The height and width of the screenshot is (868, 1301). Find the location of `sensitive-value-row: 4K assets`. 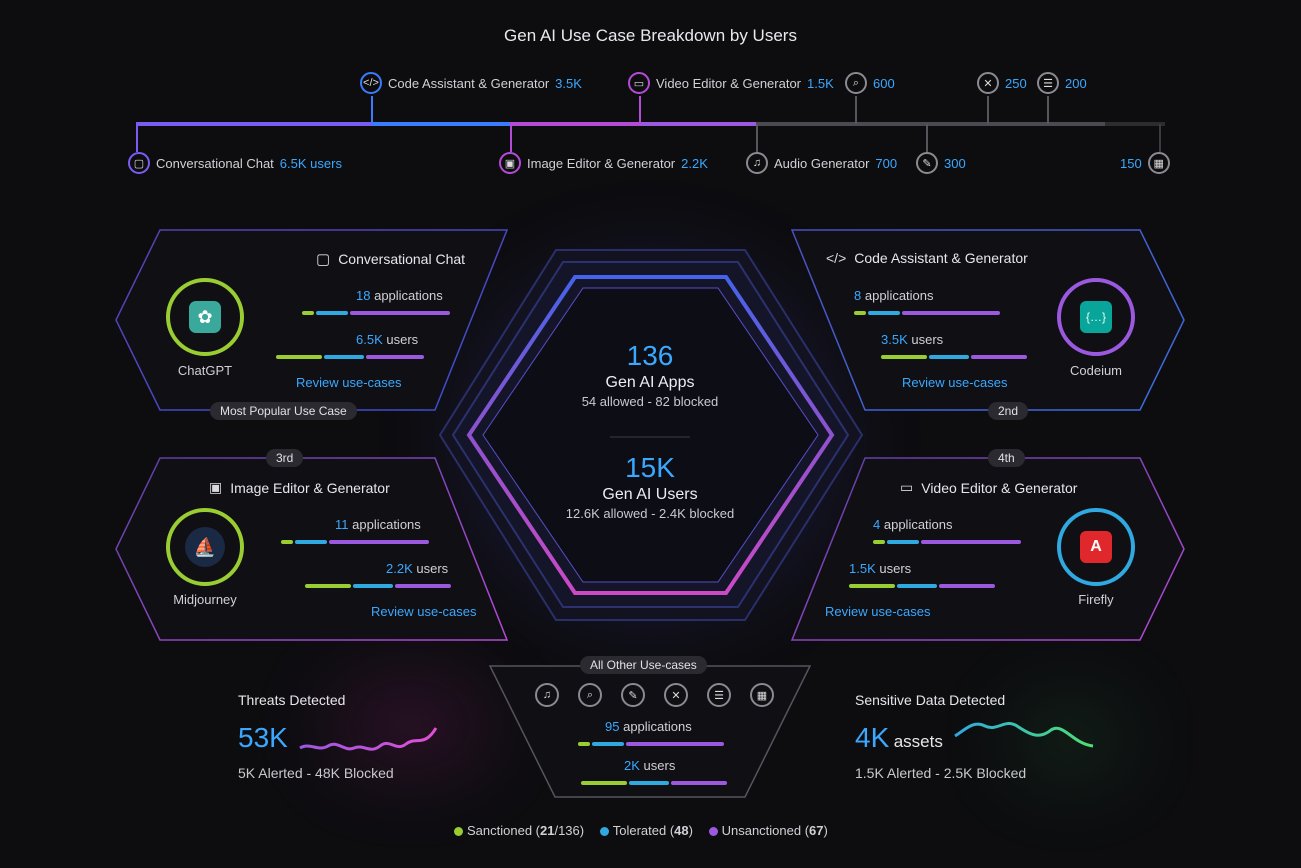

sensitive-value-row: 4K assets is located at coordinates (899, 738).